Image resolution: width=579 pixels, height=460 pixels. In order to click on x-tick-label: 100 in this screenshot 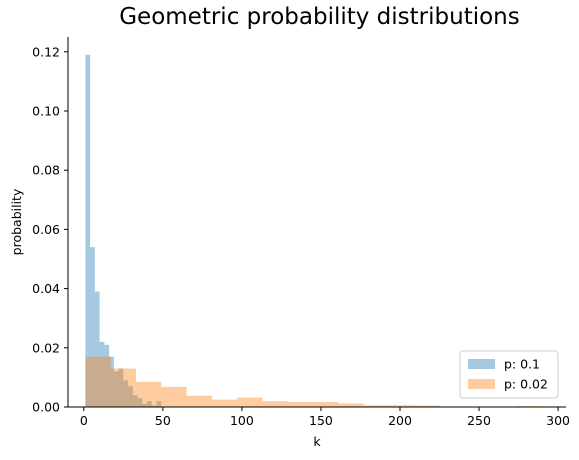, I will do `click(242, 420)`.